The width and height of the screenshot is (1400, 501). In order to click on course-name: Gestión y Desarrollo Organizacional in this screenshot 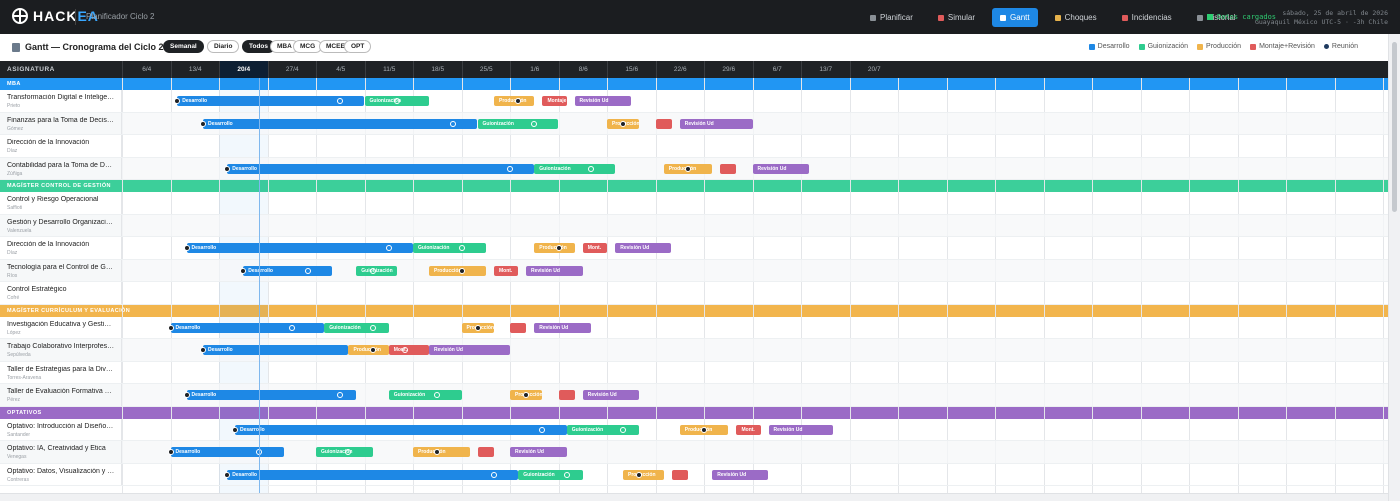, I will do `click(61, 222)`.